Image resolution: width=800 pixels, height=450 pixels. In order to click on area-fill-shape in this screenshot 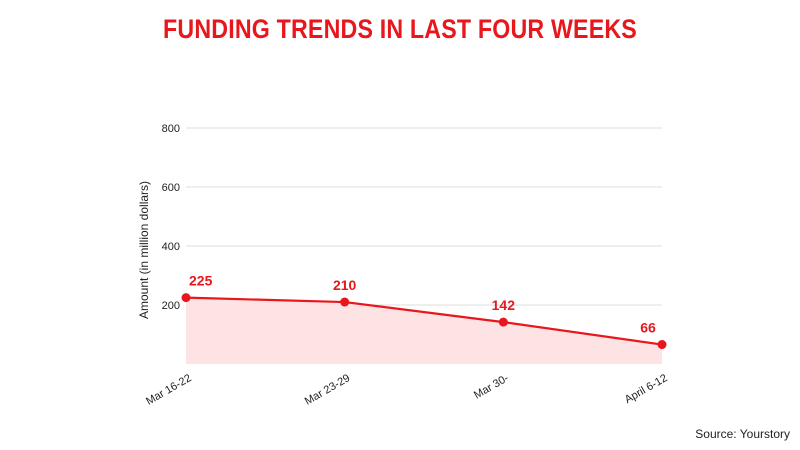, I will do `click(424, 330)`.